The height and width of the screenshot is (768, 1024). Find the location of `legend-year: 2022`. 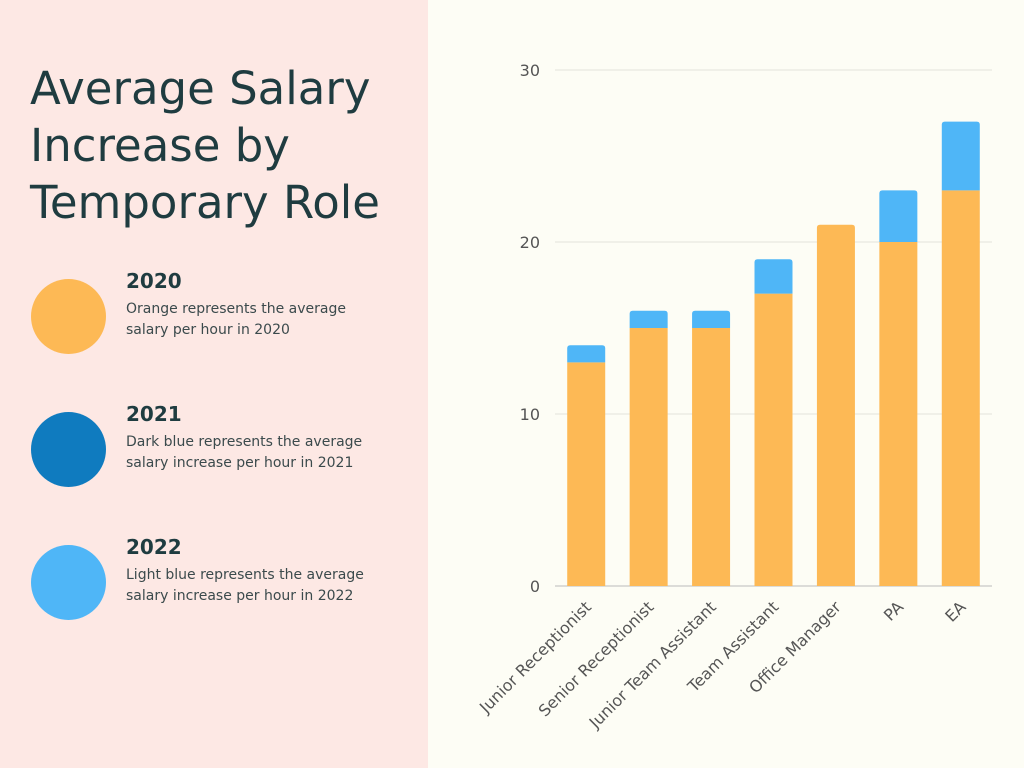

legend-year: 2022 is located at coordinates (154, 547).